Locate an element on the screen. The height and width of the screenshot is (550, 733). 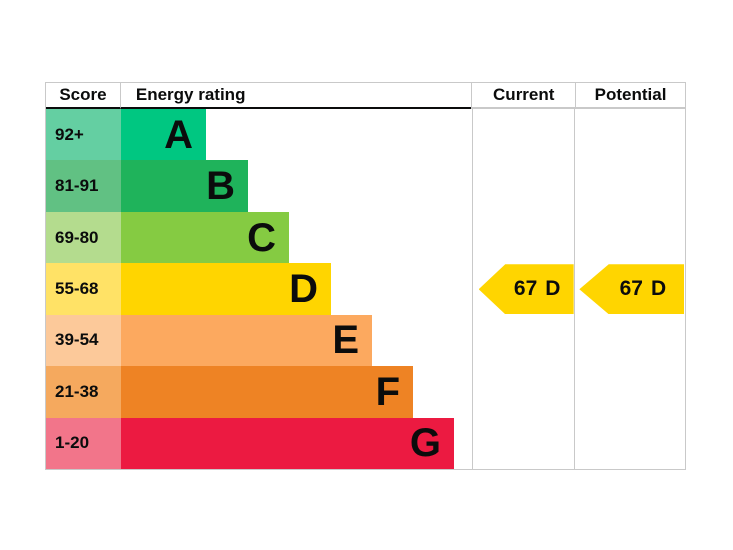
rating-bar-c: C is located at coordinates (205, 237).